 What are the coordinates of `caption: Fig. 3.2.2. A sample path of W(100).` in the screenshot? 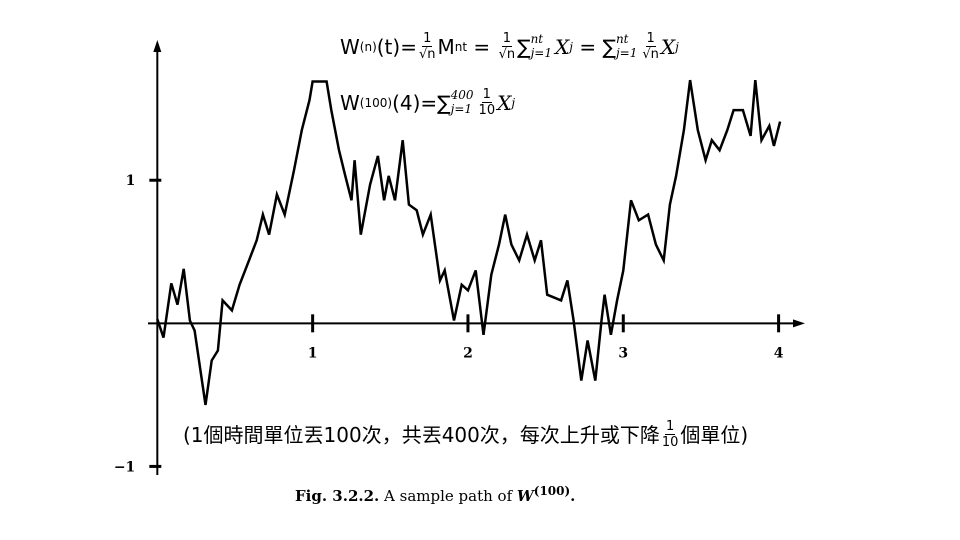 It's located at (435, 494).